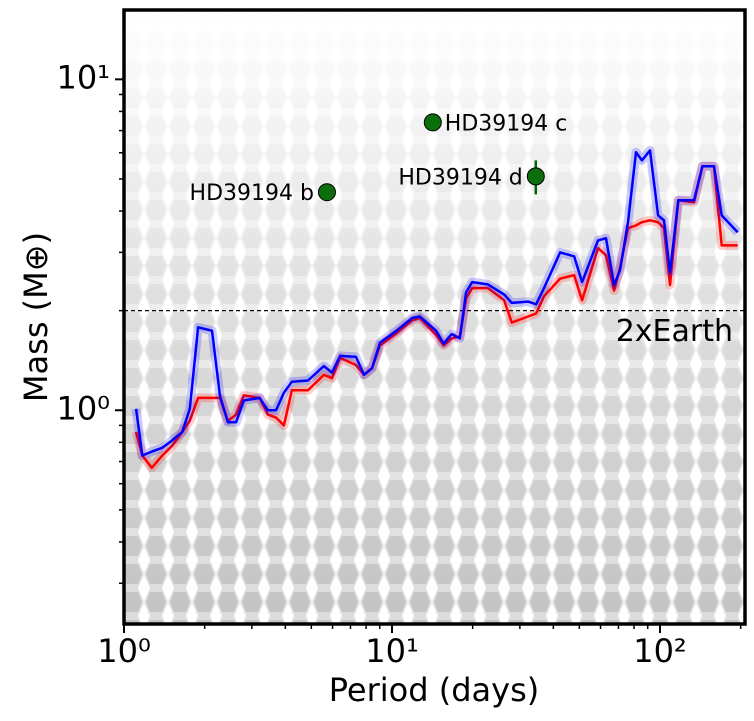  Describe the element at coordinates (434, 690) in the screenshot. I see `x-axis-label: Period (days)` at that location.